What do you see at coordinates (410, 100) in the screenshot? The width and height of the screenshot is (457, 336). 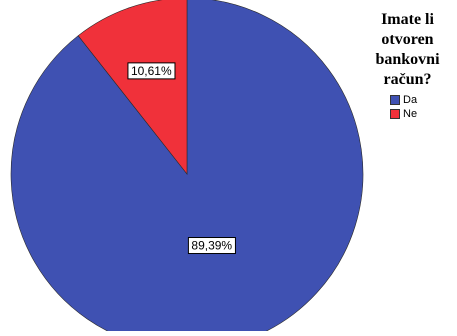 I see `legend-label-da: Da` at bounding box center [410, 100].